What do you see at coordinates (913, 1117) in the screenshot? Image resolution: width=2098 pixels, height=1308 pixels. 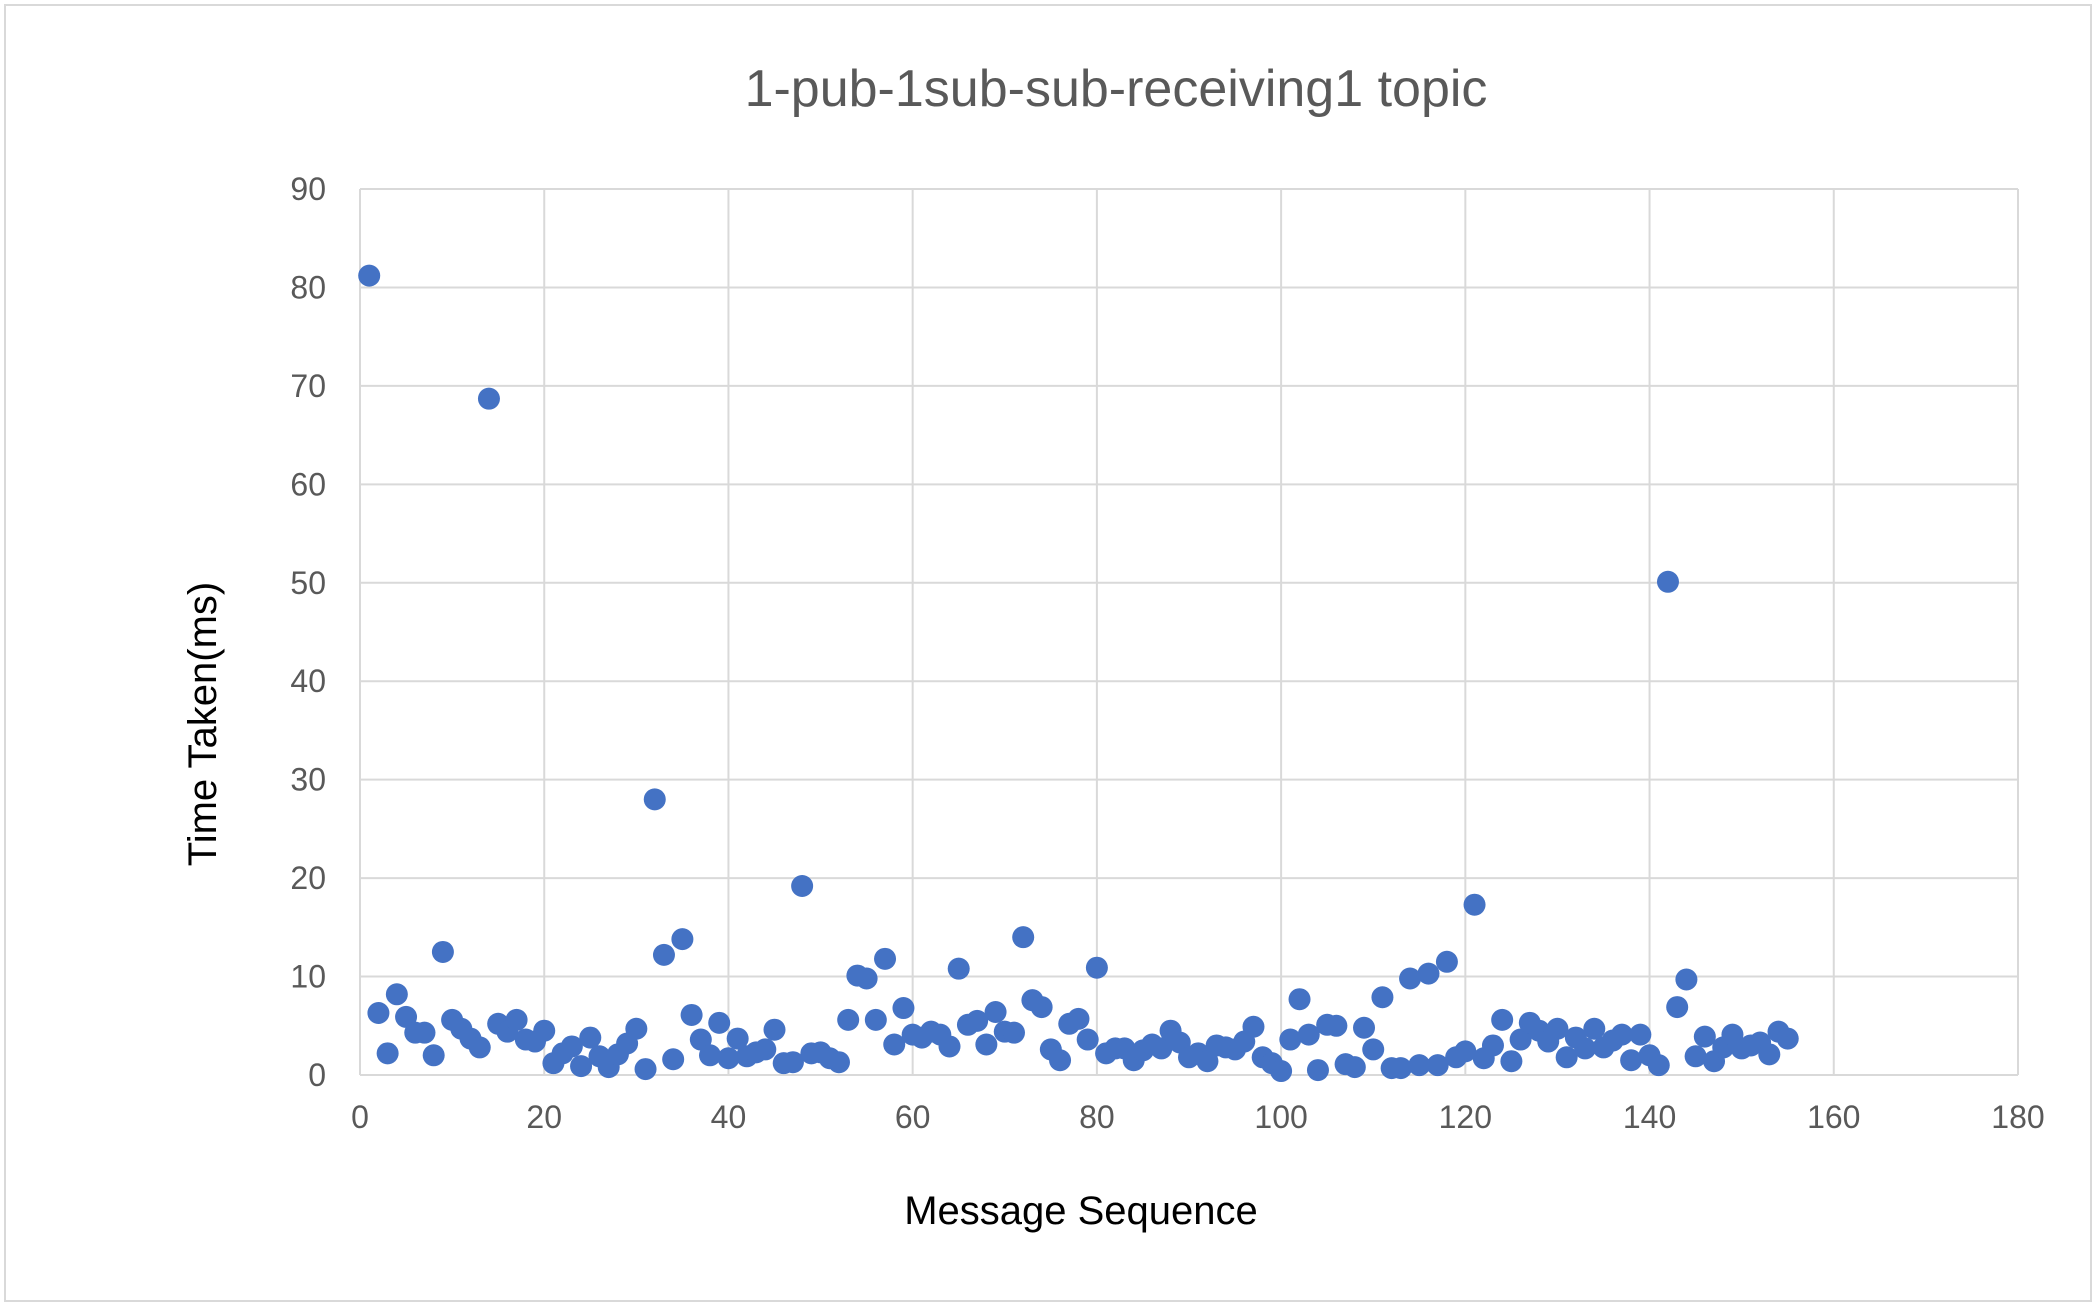 I see `x-tick-label: 60` at bounding box center [913, 1117].